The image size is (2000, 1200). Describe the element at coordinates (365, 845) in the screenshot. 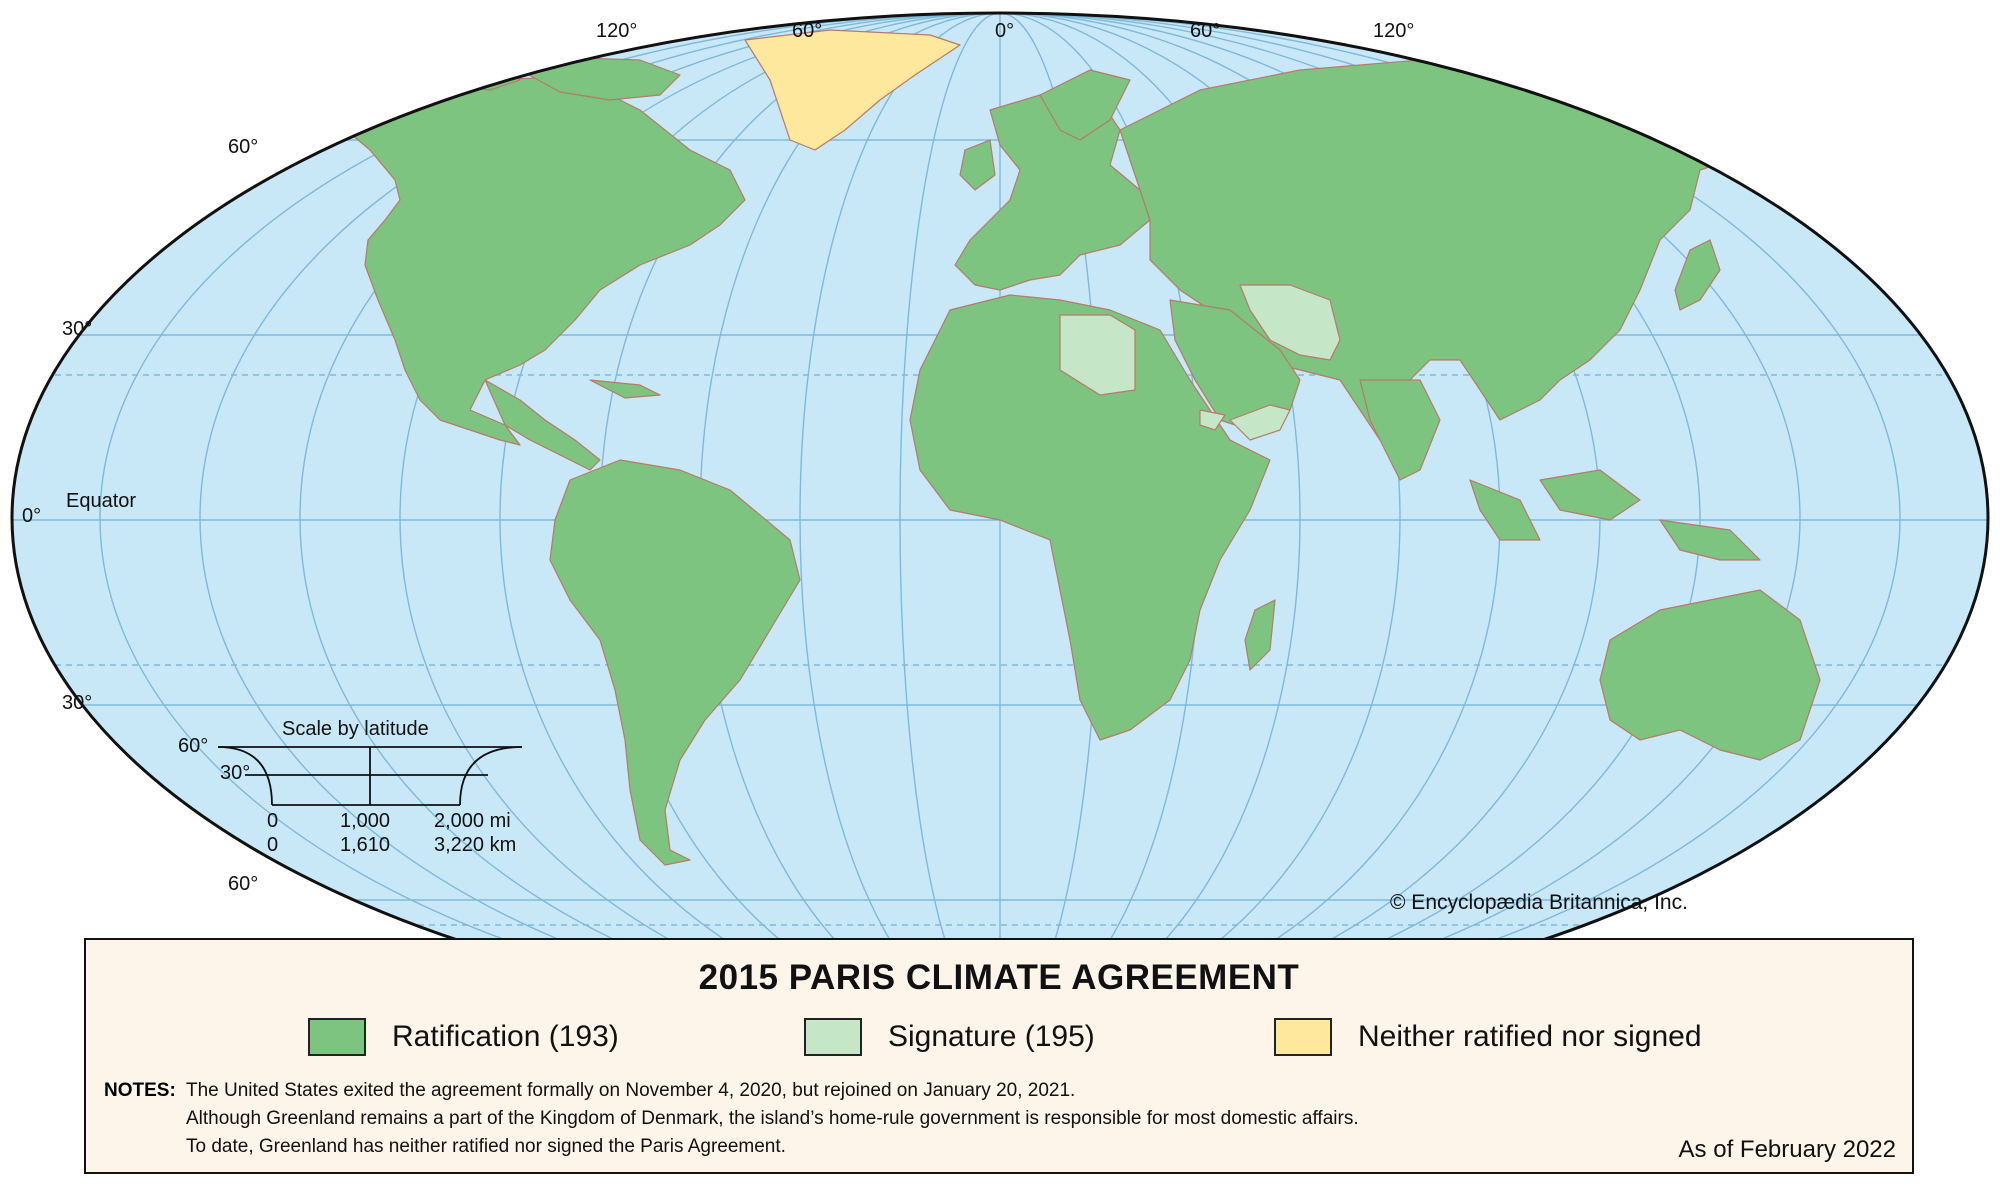

I see `scale-km-mid: 1,610` at that location.